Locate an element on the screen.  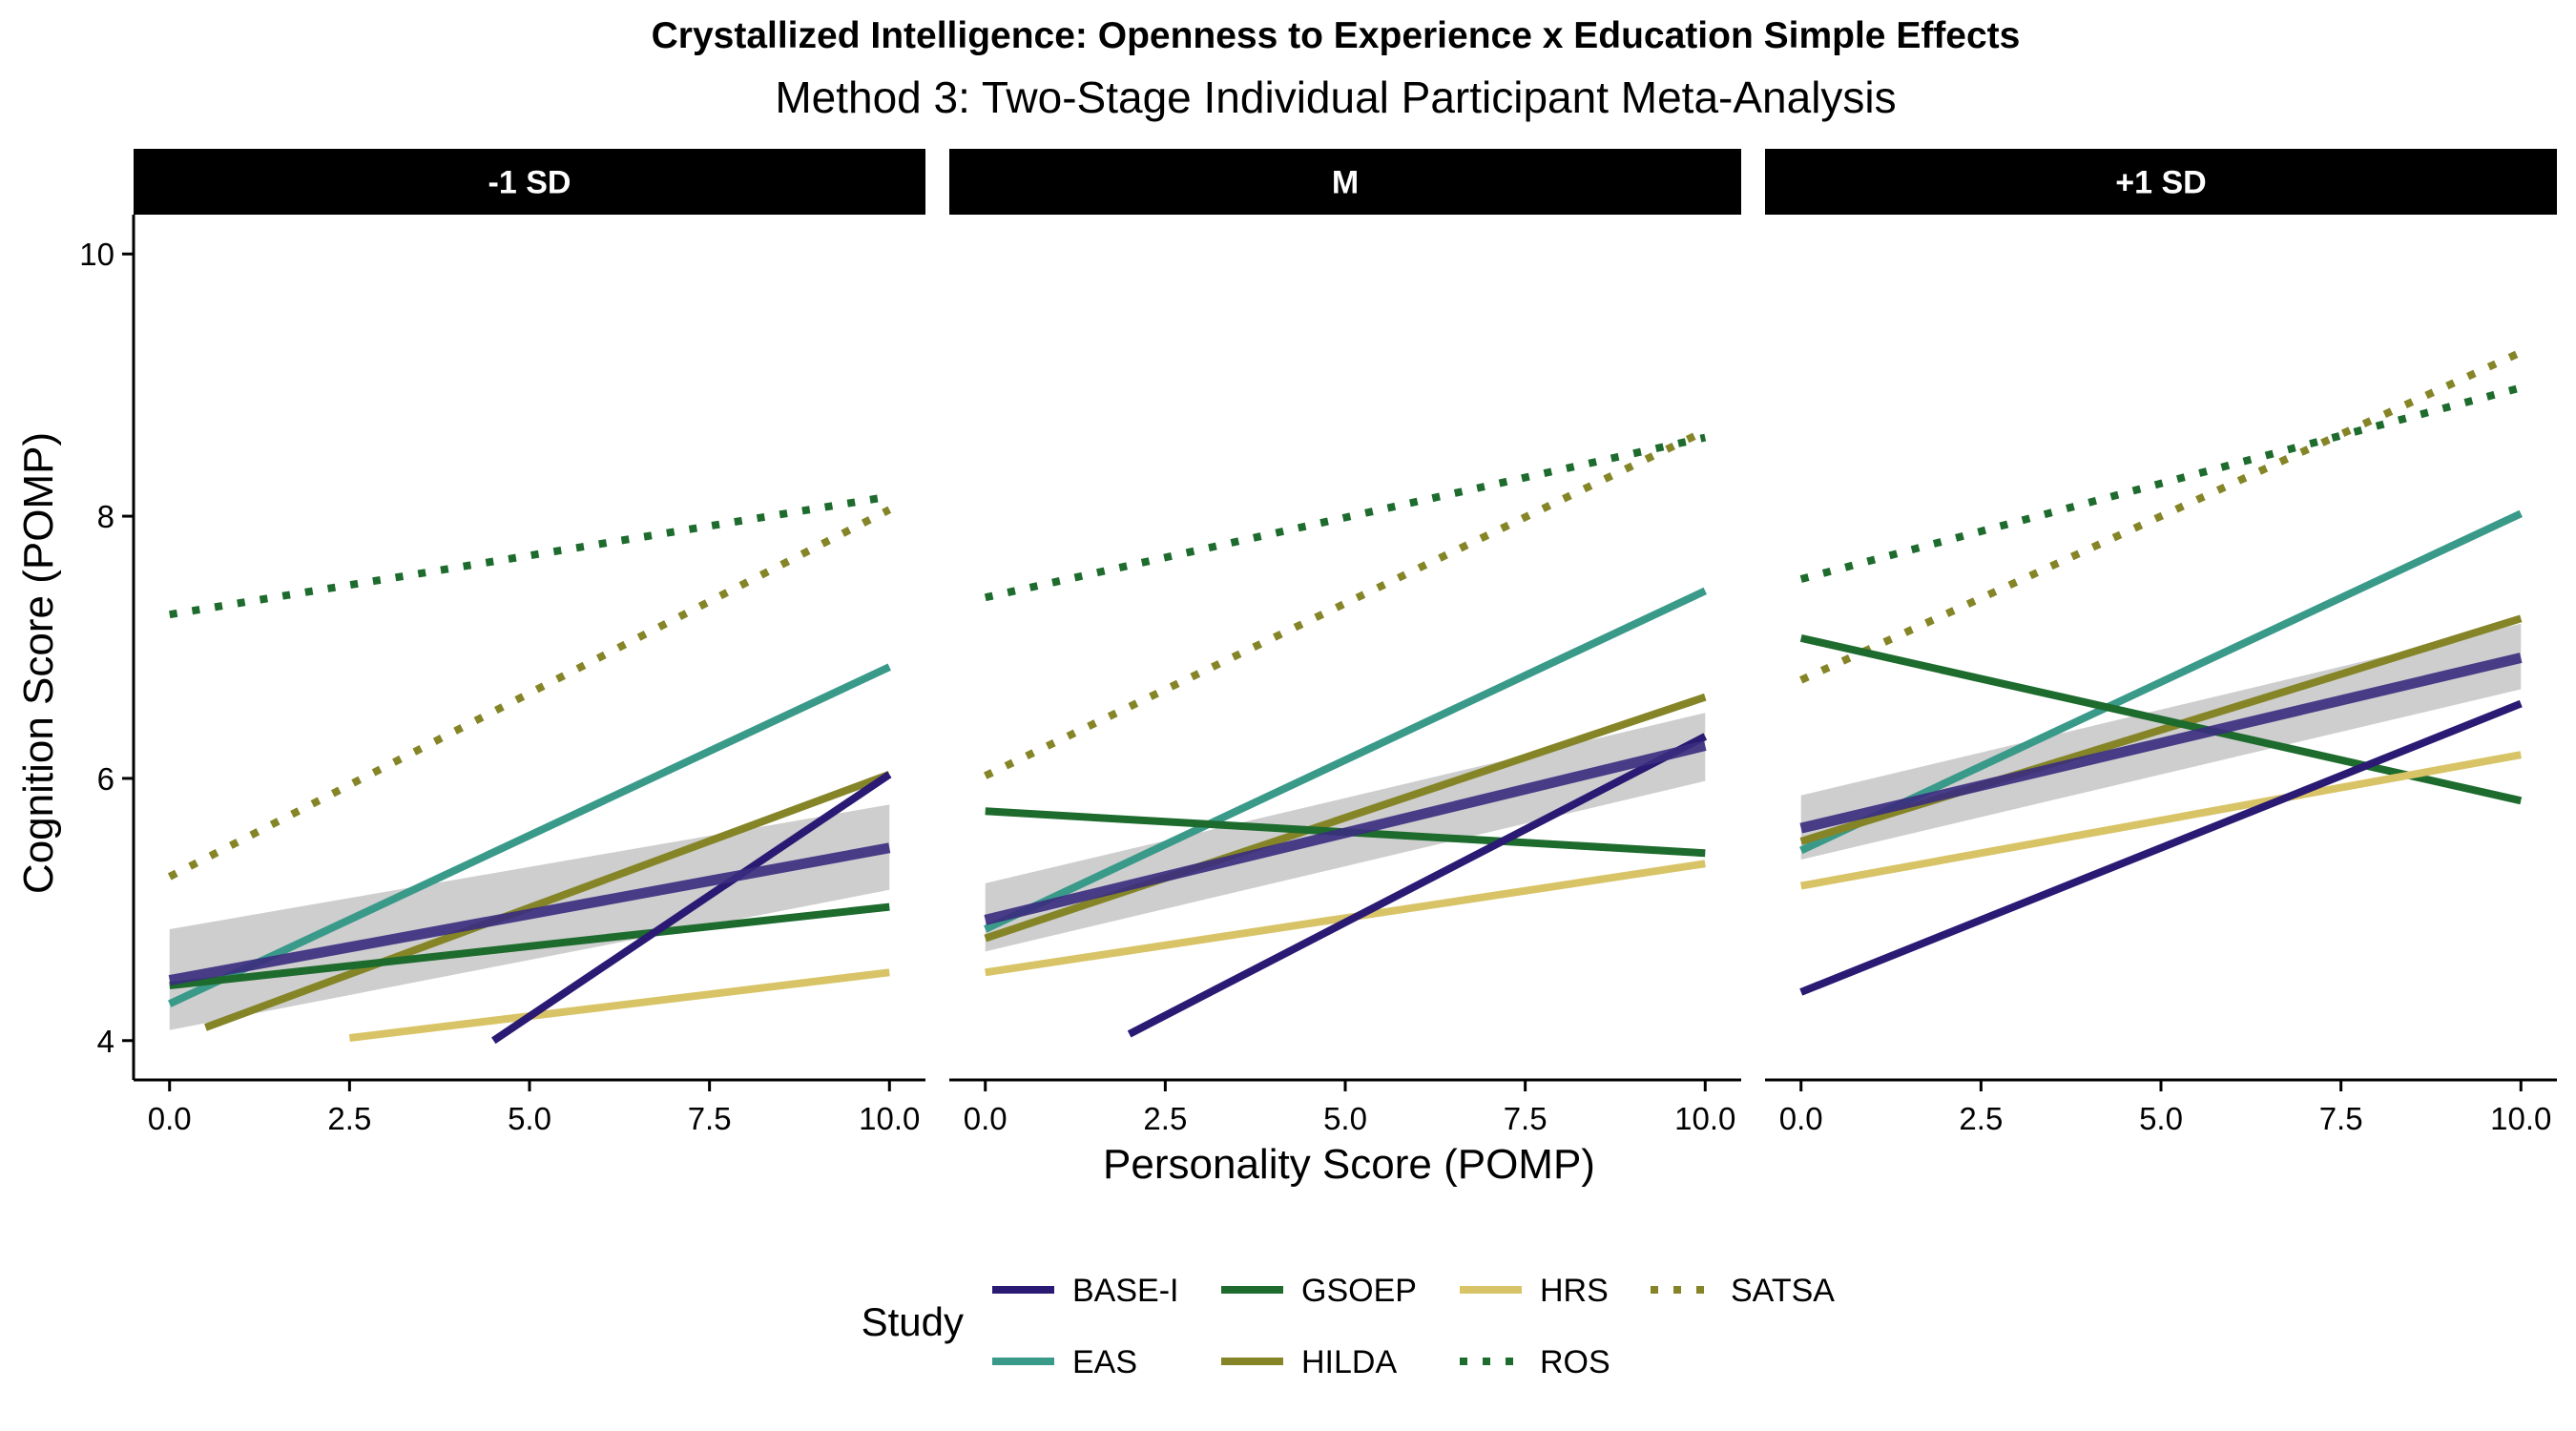
legend-label: GSOEP is located at coordinates (1359, 1291).